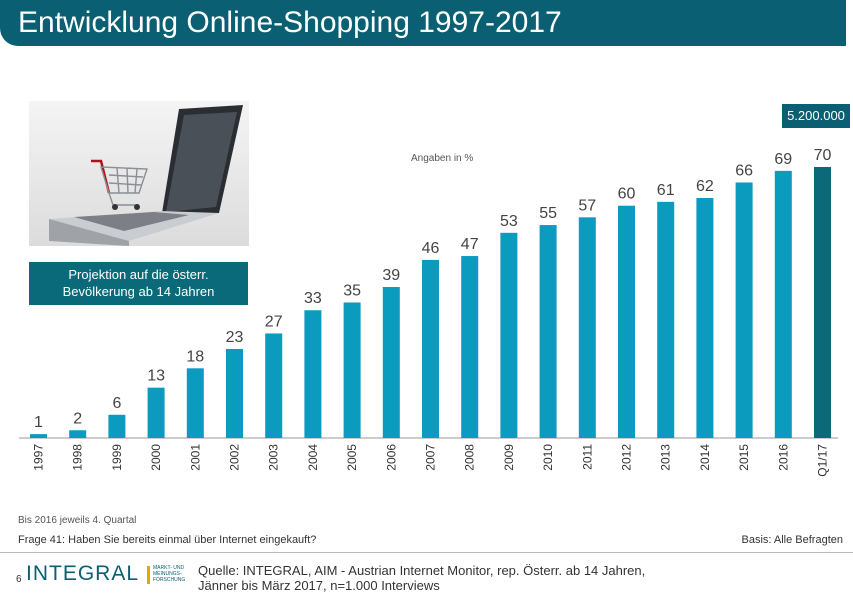 The image size is (853, 595). I want to click on x-tick-label: 2009, so click(509, 457).